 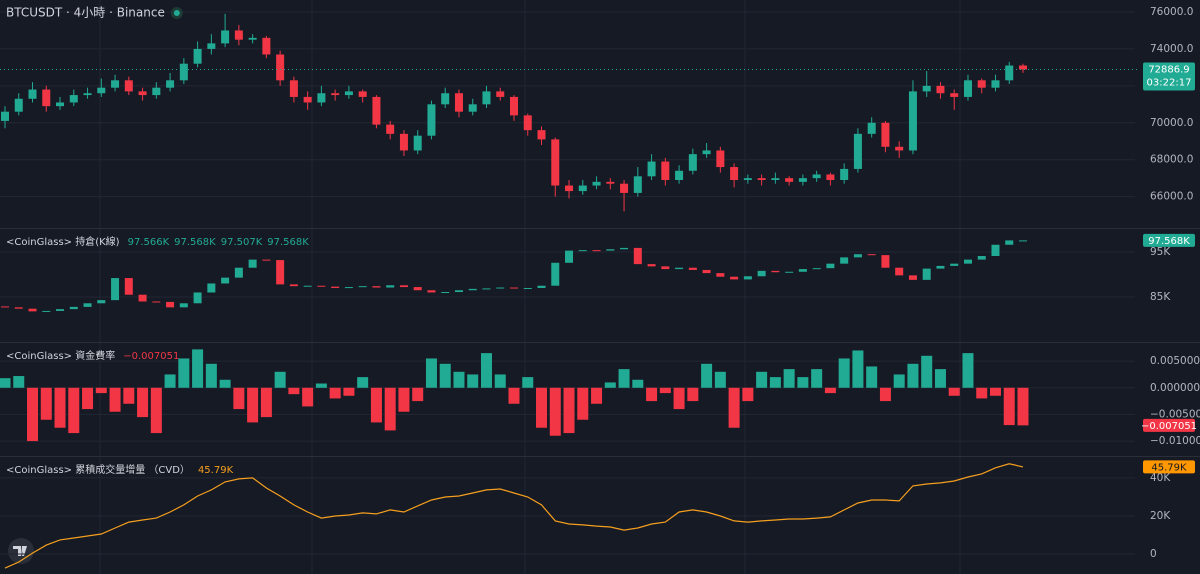 What do you see at coordinates (1171, 197) in the screenshot?
I see `y-tick-label: 66000.0` at bounding box center [1171, 197].